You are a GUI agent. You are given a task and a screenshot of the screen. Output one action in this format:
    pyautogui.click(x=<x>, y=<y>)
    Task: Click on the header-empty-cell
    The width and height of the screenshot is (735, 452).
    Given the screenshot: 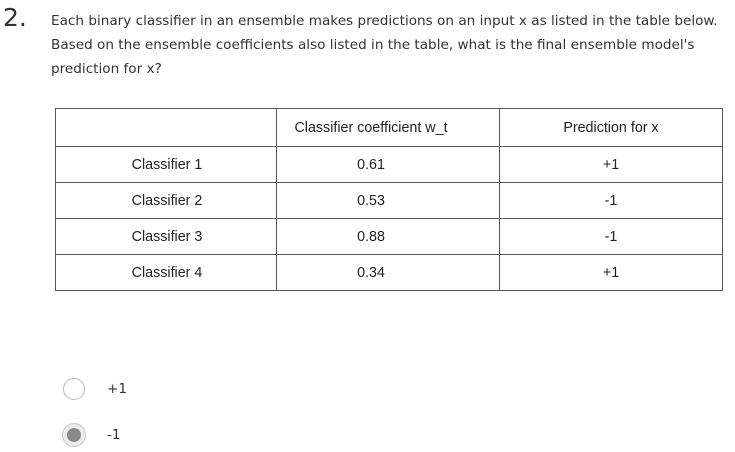 What is the action you would take?
    pyautogui.click(x=166, y=127)
    